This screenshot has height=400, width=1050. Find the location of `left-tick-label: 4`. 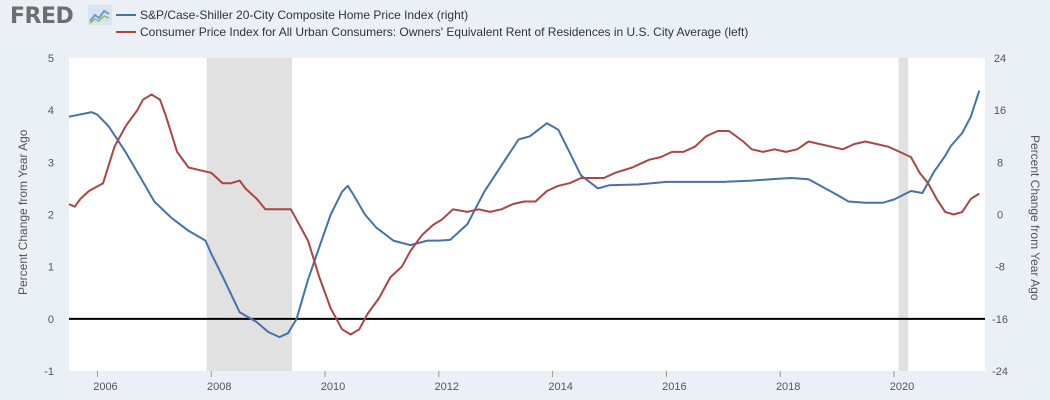

left-tick-label: 4 is located at coordinates (51, 111).